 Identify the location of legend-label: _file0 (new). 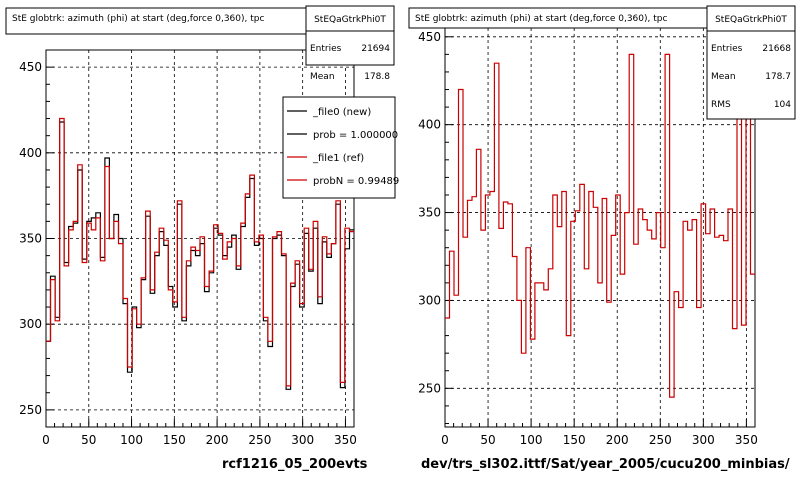
(341, 112).